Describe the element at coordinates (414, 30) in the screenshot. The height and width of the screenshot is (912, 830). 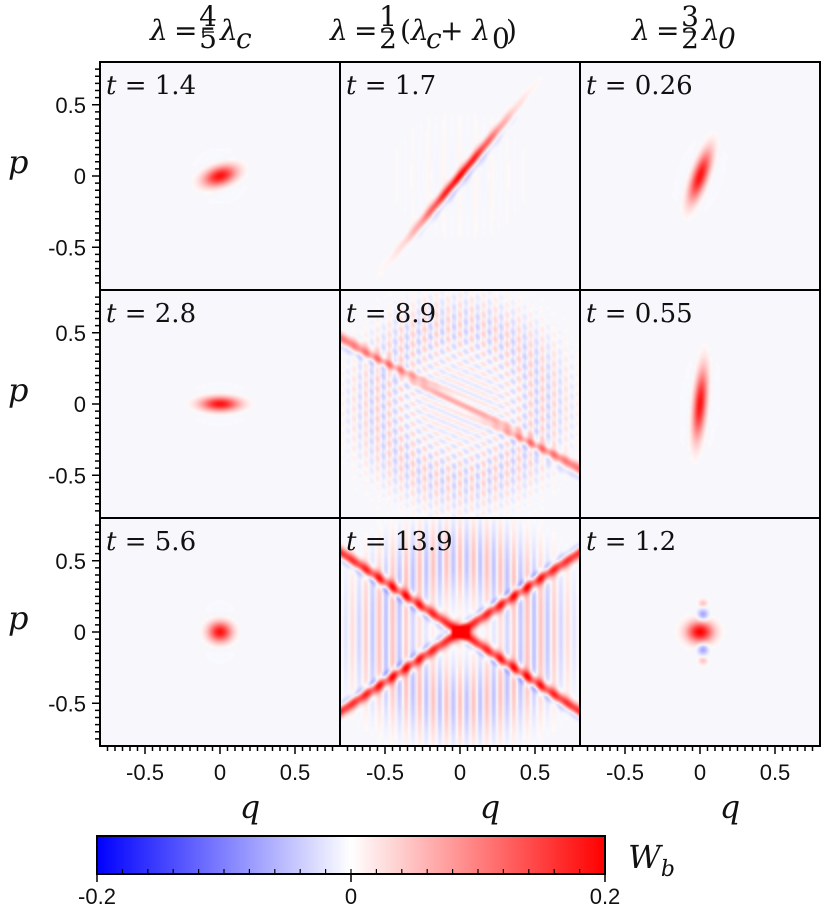
I see `svg-text: (λ` at that location.